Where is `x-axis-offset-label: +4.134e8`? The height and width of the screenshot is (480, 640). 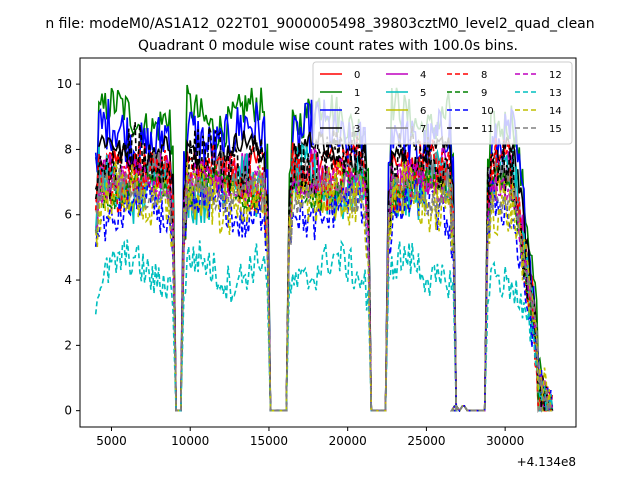
x-axis-offset-label: +4.134e8 is located at coordinates (546, 462).